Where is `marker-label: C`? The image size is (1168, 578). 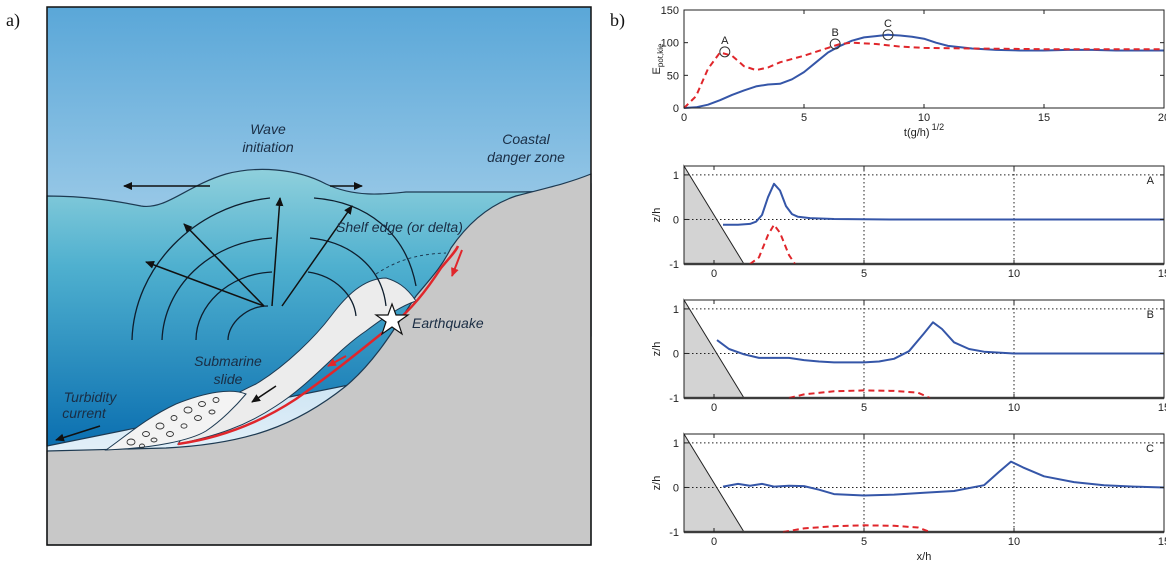
marker-label: C is located at coordinates (888, 24).